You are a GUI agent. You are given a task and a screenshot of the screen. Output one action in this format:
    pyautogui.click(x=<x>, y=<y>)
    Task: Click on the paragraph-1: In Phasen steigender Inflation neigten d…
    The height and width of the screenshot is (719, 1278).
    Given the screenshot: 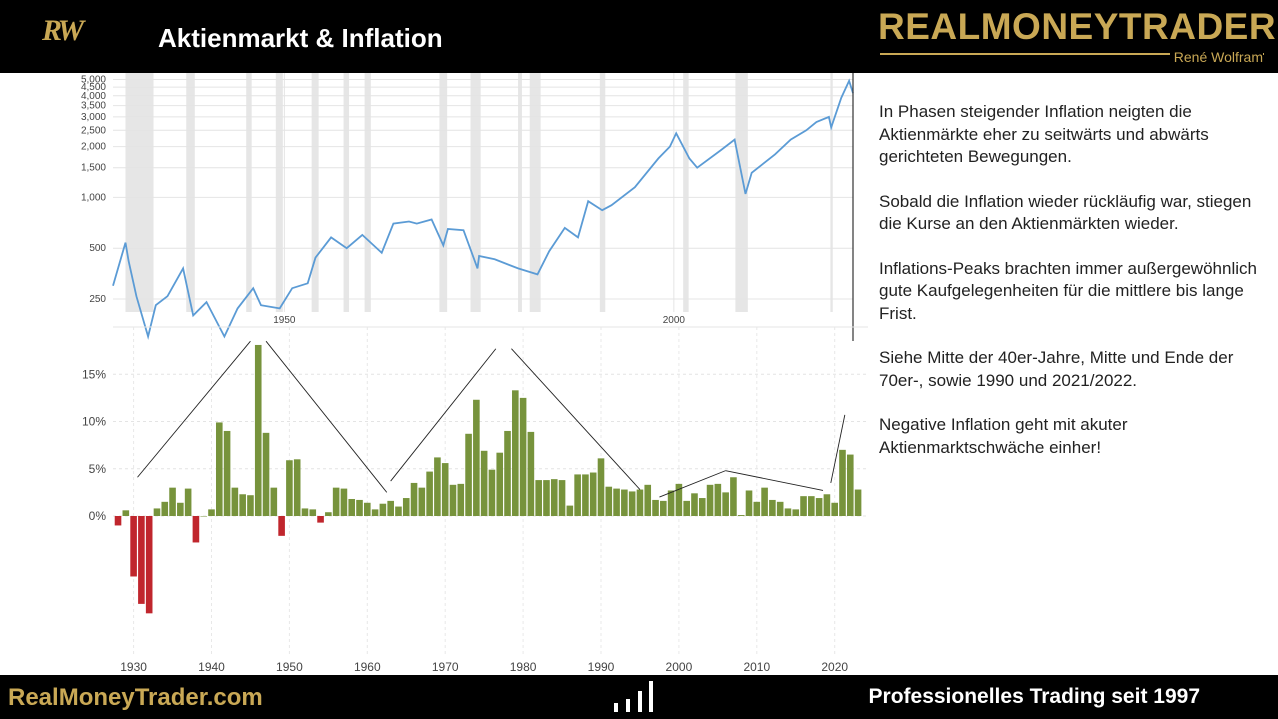 What is the action you would take?
    pyautogui.click(x=1044, y=134)
    